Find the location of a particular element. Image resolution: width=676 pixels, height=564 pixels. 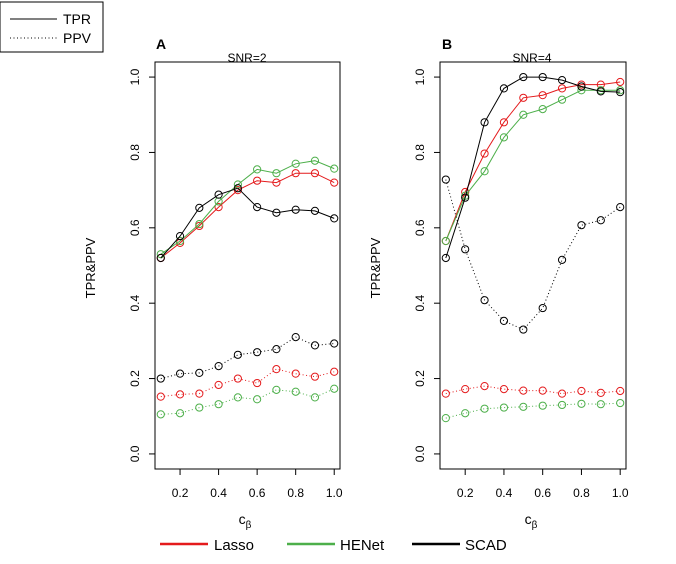

panel-b-henet-tpr-line is located at coordinates (533, 165).